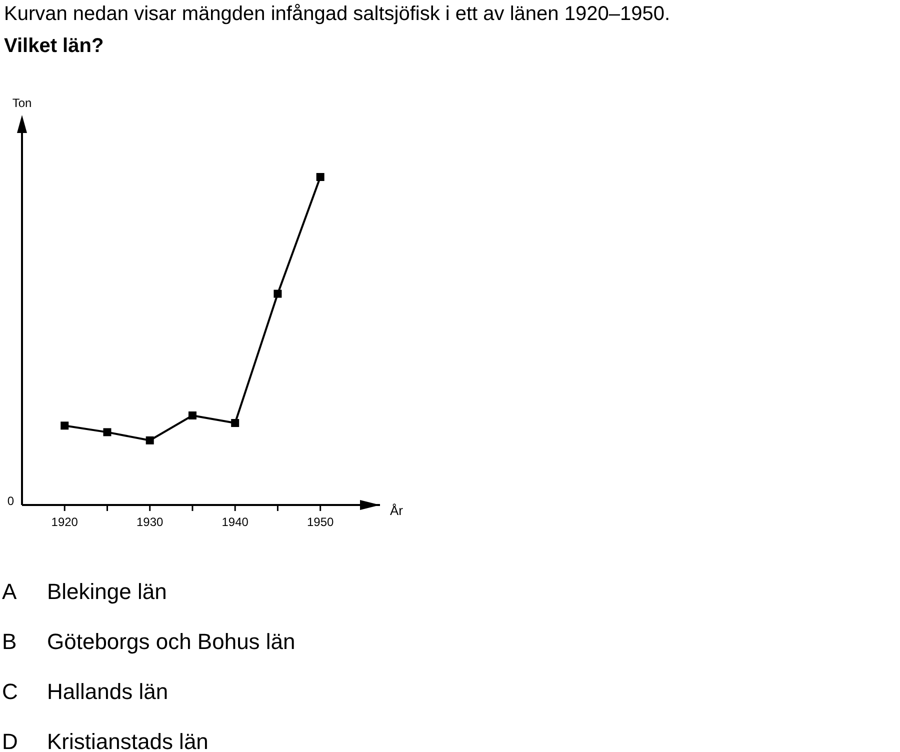 The height and width of the screenshot is (752, 900). Describe the element at coordinates (9, 641) in the screenshot. I see `text: B` at that location.